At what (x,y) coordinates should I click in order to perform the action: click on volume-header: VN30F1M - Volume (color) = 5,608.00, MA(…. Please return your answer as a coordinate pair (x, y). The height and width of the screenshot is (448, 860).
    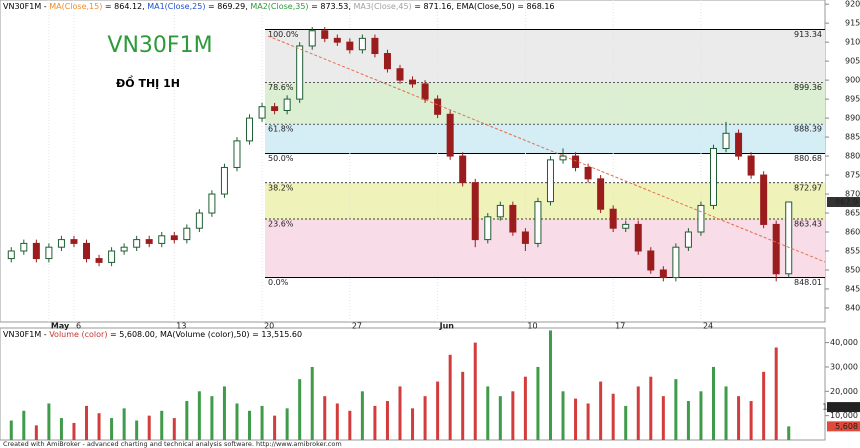
    Looking at the image, I should click on (152, 334).